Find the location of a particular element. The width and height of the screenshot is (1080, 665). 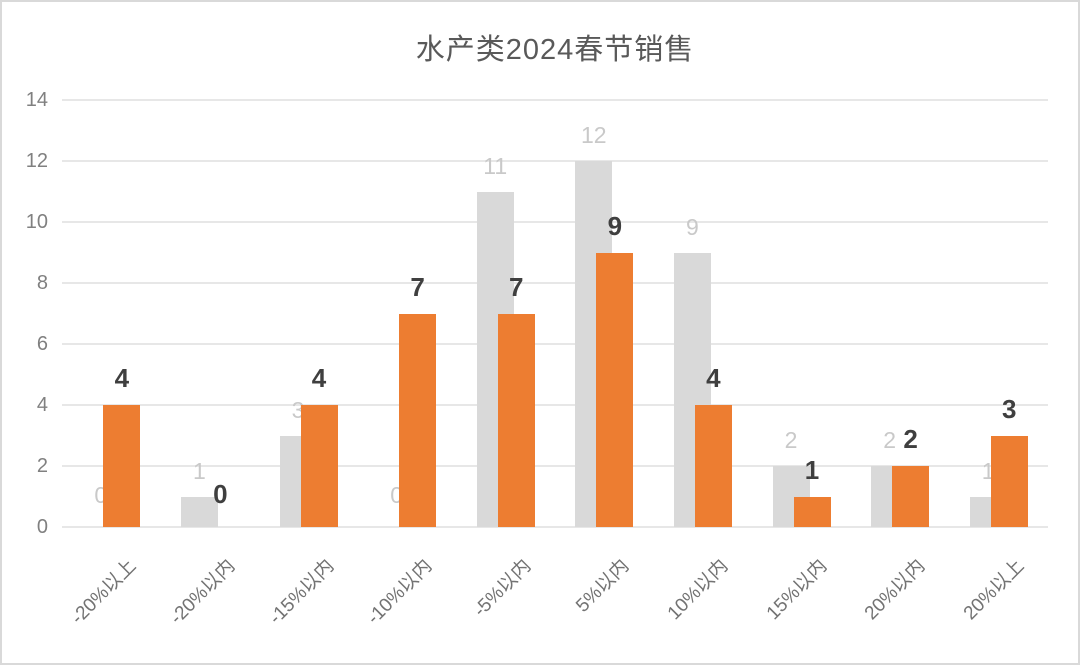

value-label-orange-series: 0 is located at coordinates (220, 494).